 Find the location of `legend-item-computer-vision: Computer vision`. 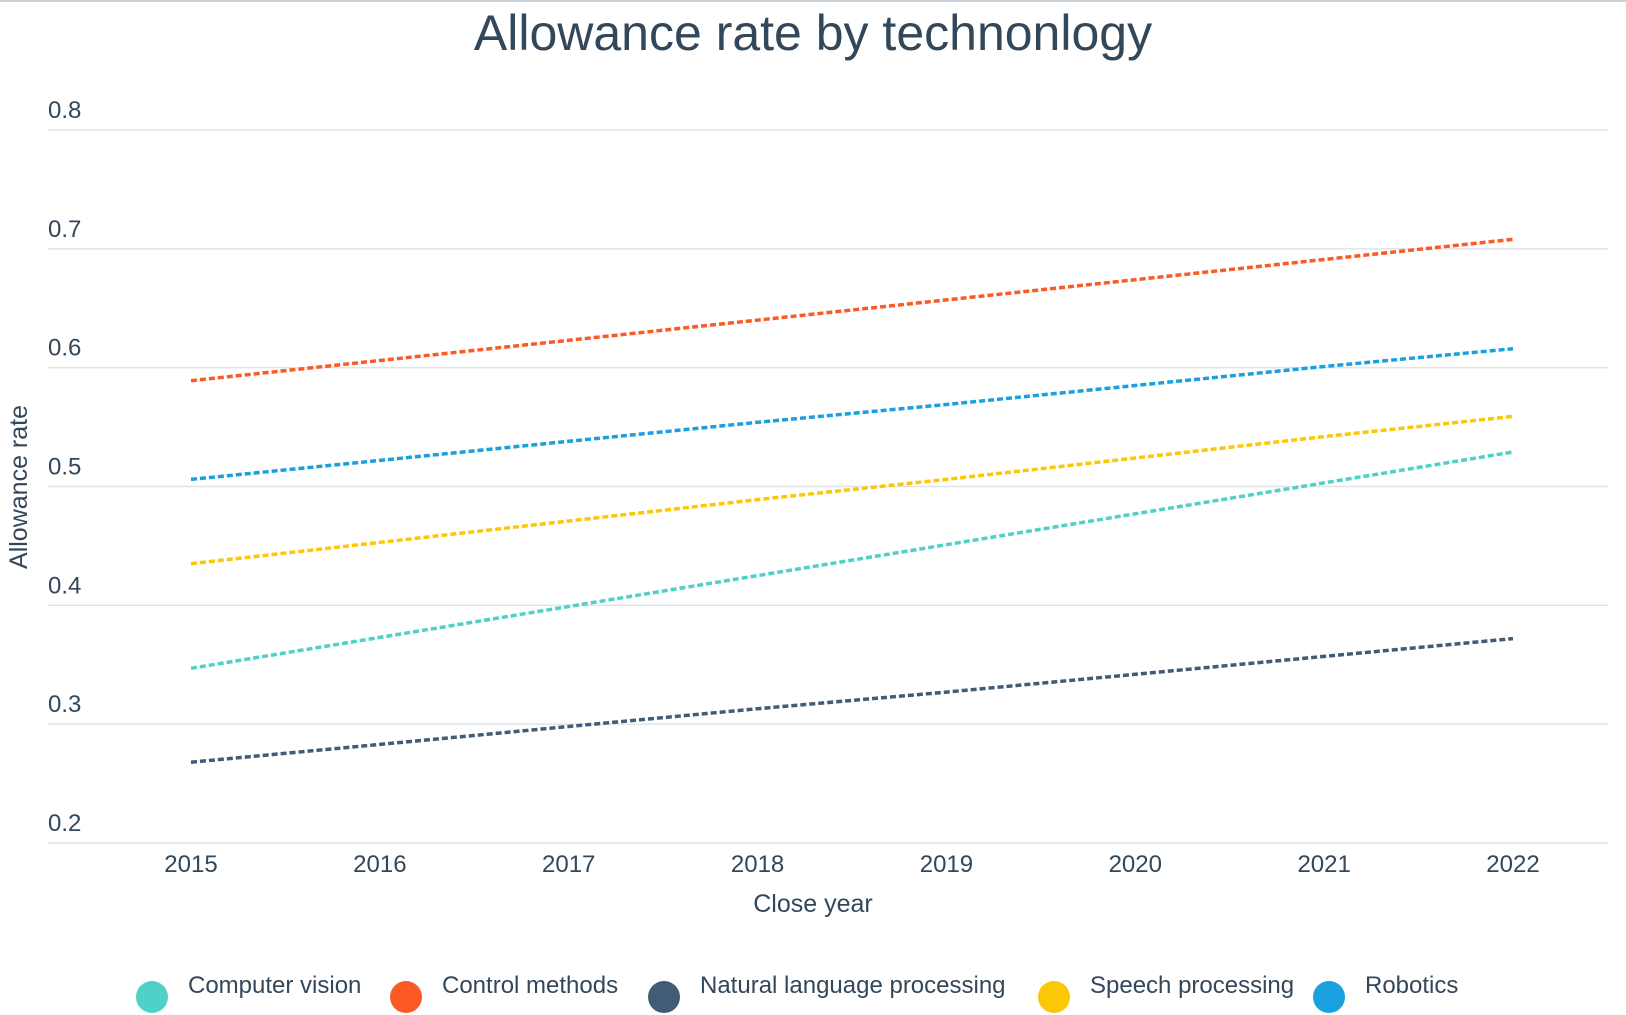

legend-item-computer-vision: Computer vision is located at coordinates (248, 992).